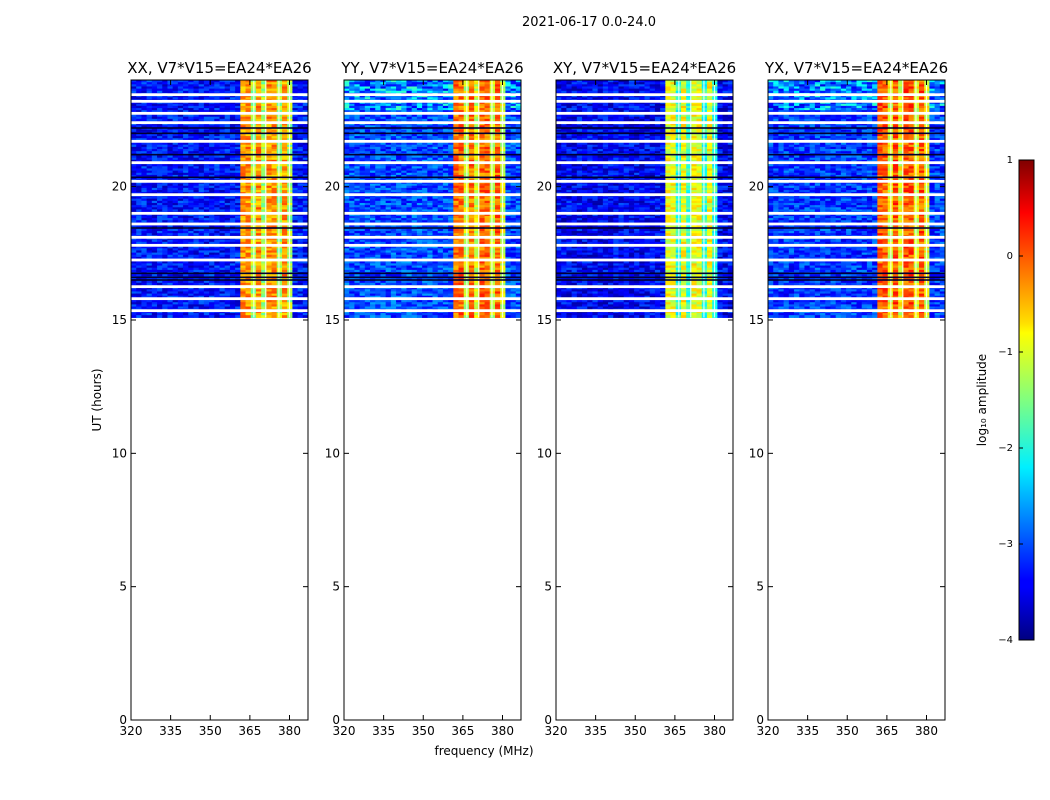 The image size is (1050, 800). Describe the element at coordinates (336, 720) in the screenshot. I see `panel-1-ytick-label: 0` at that location.